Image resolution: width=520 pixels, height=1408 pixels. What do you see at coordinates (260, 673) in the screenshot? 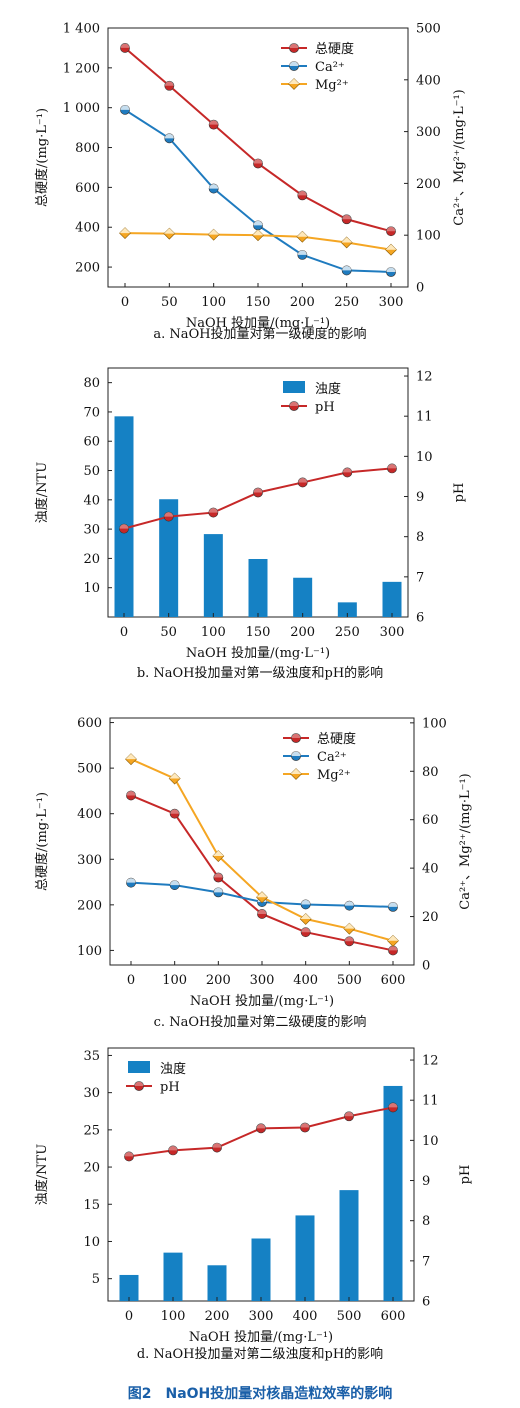
I see `caption-b: b. NaOH投加量对第一级浊度和pH的影响` at bounding box center [260, 673].